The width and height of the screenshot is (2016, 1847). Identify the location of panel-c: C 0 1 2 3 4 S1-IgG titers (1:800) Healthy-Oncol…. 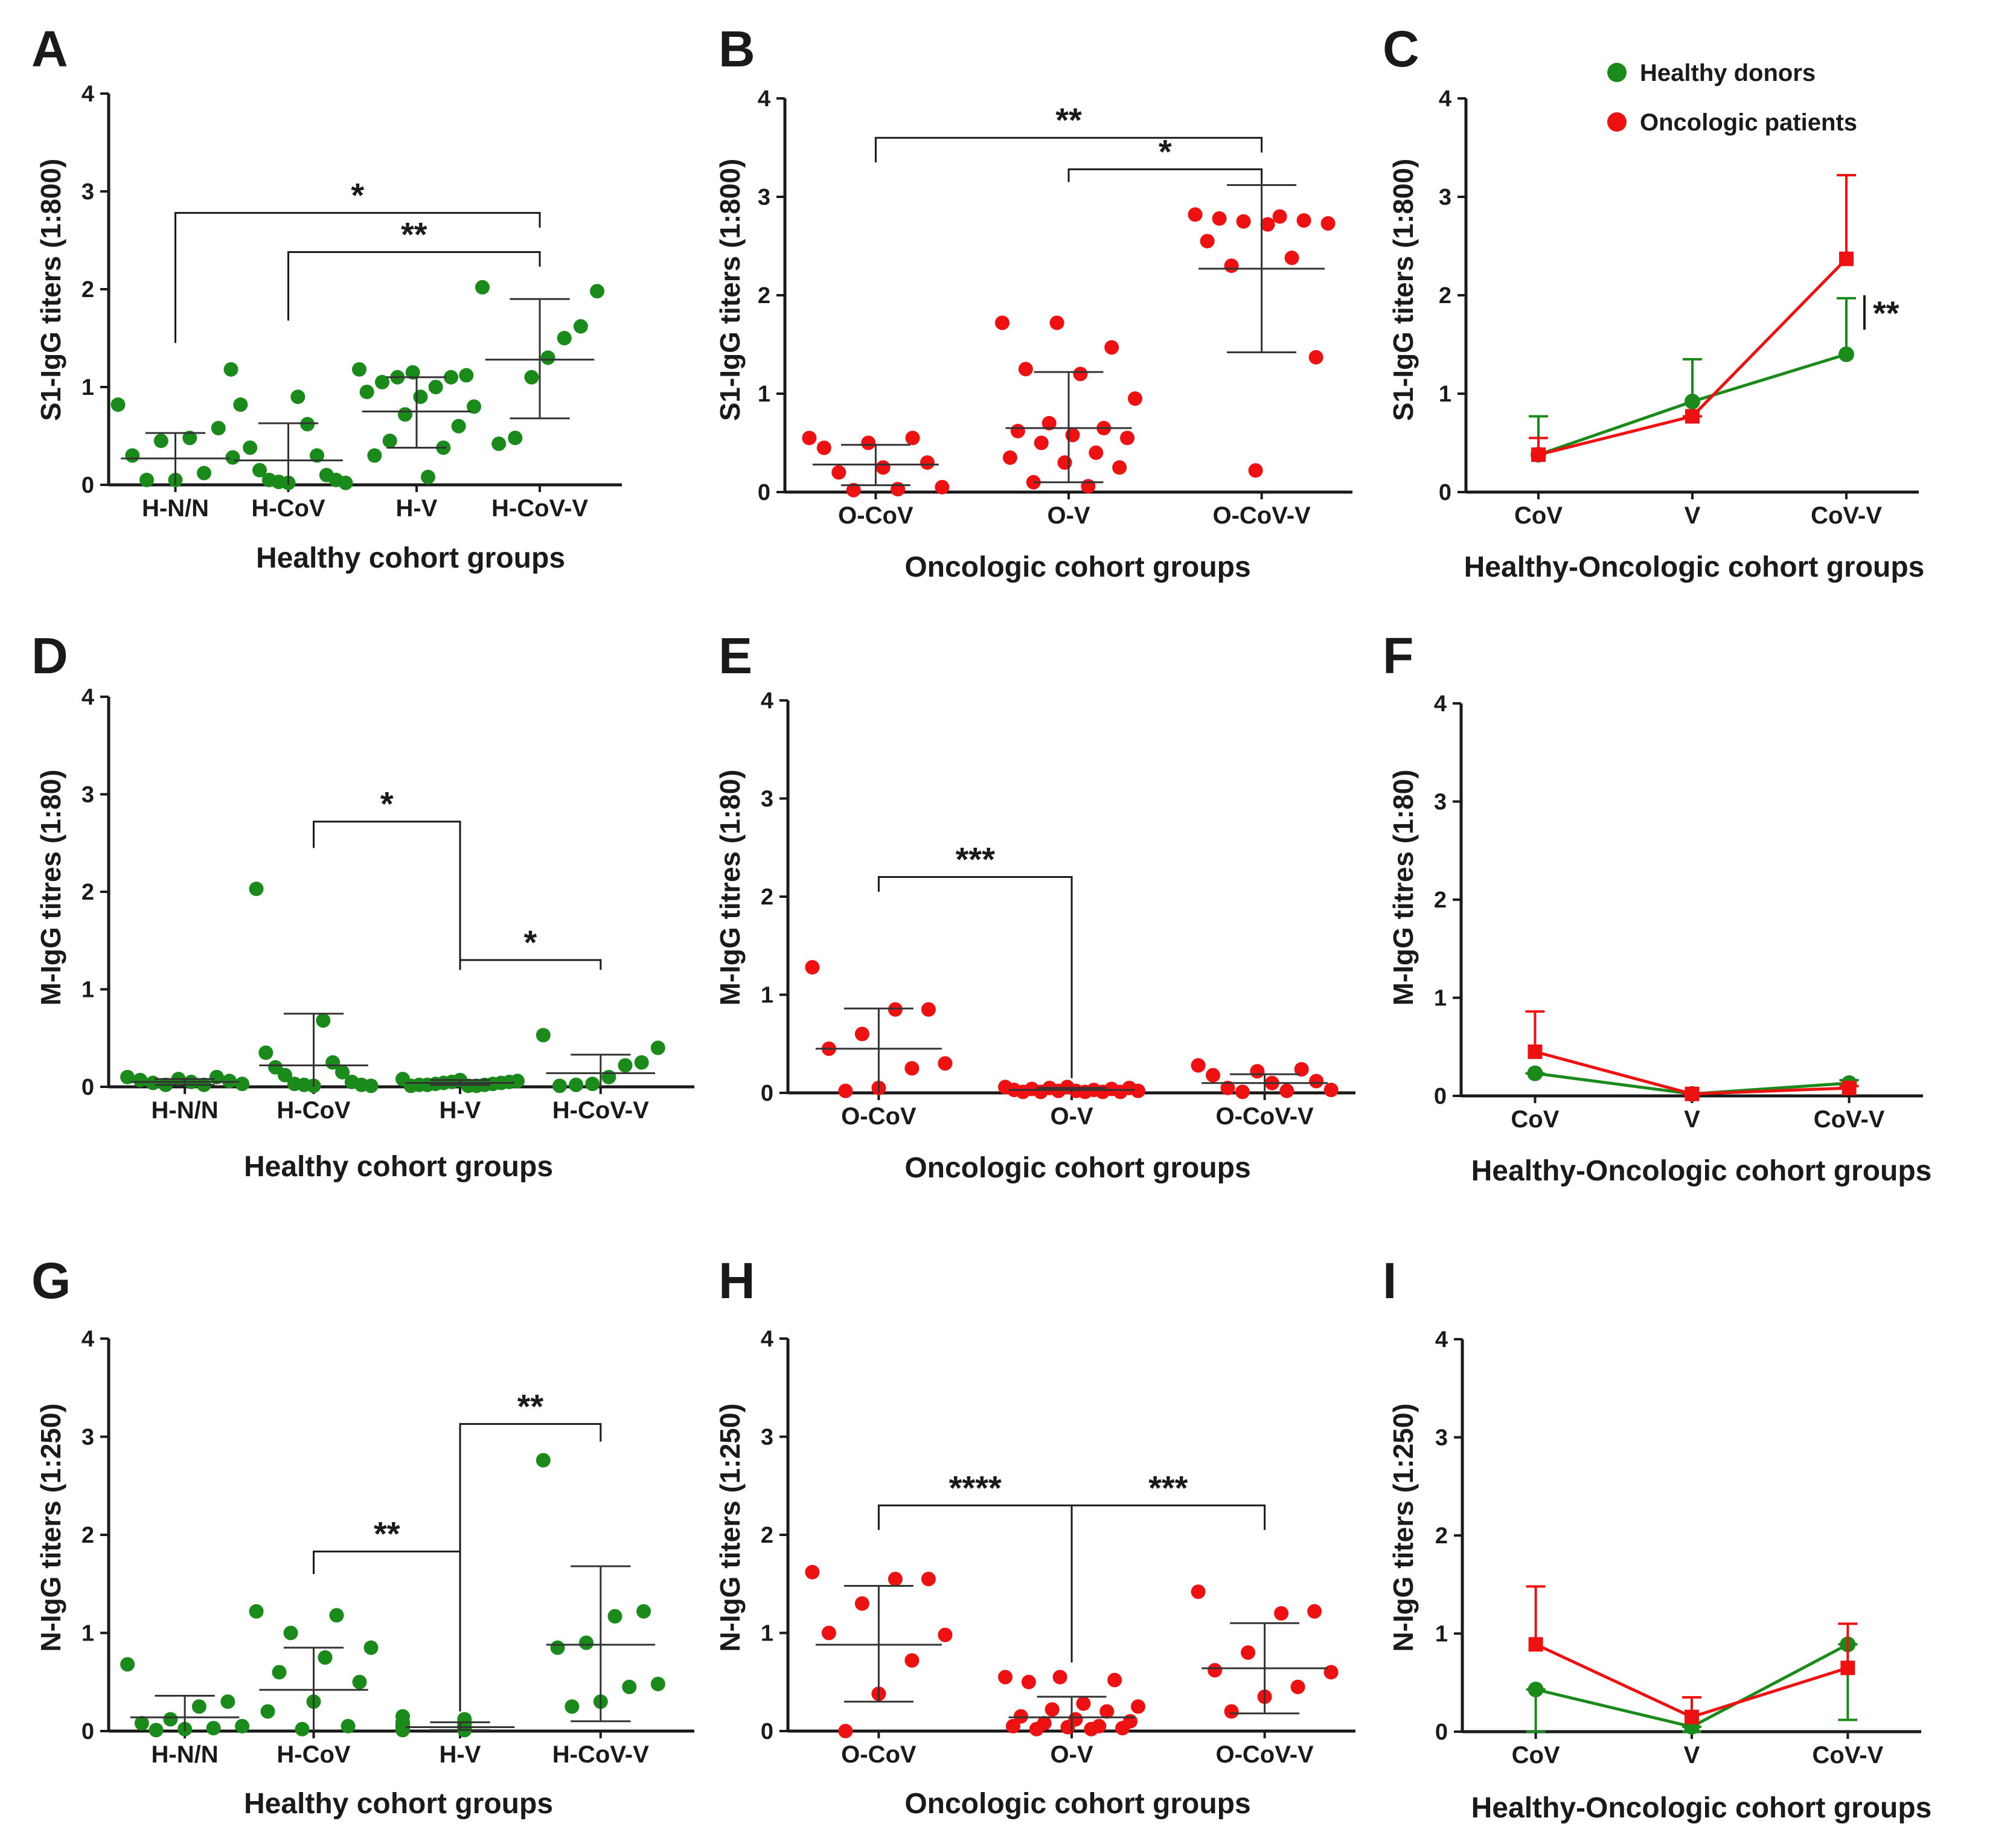
(1653, 302).